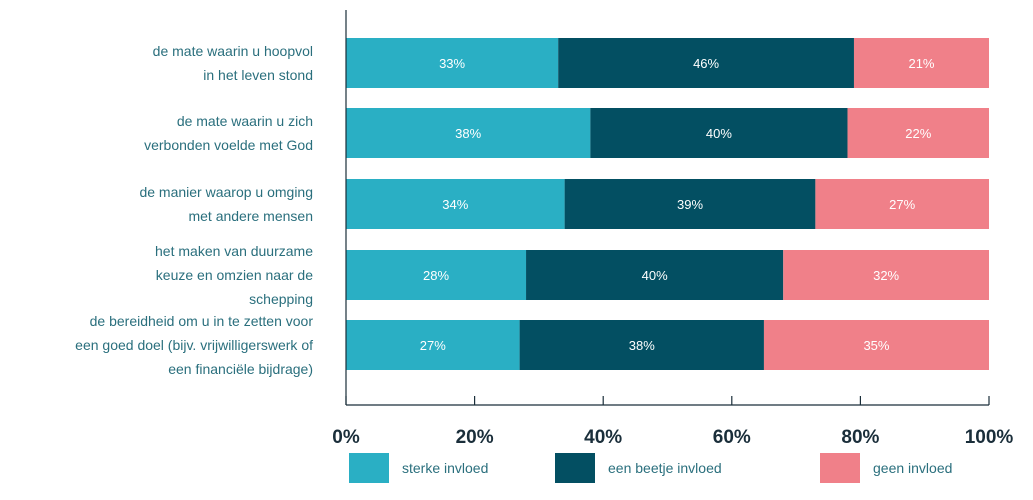 The image size is (1033, 500). What do you see at coordinates (989, 437) in the screenshot?
I see `x-tick-label: 100%` at bounding box center [989, 437].